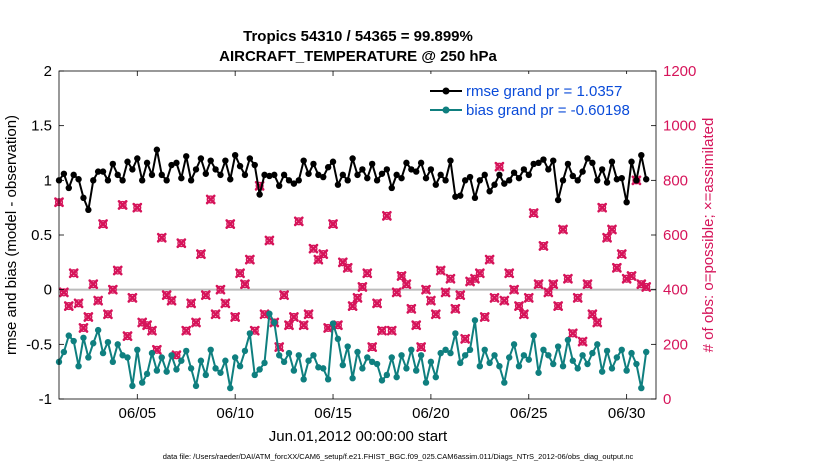  What do you see at coordinates (48, 290) in the screenshot?
I see `y-tick-label: 0` at bounding box center [48, 290].